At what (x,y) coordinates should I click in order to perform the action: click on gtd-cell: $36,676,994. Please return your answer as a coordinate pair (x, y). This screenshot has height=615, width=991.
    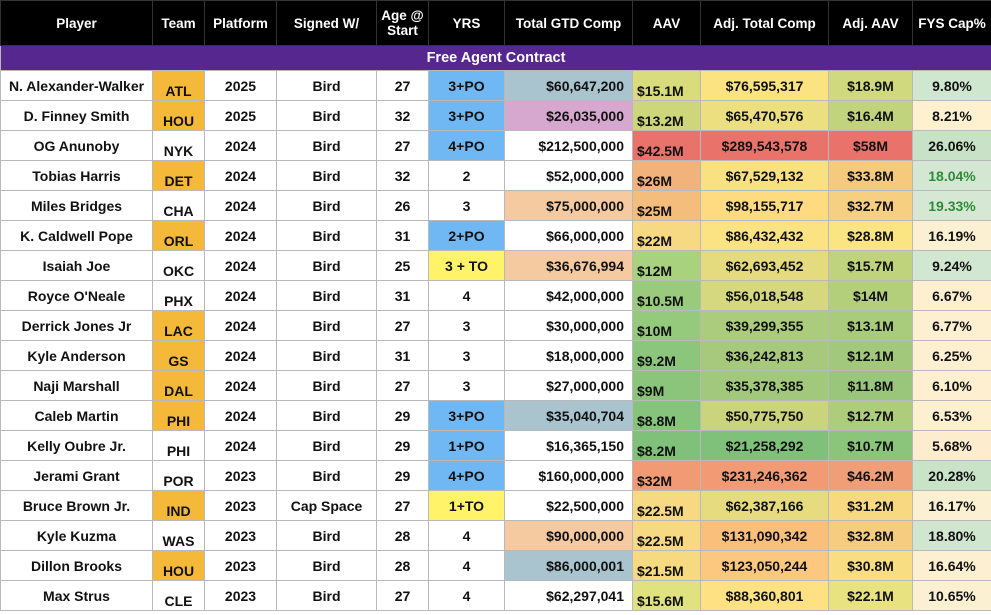
    Looking at the image, I should click on (568, 265).